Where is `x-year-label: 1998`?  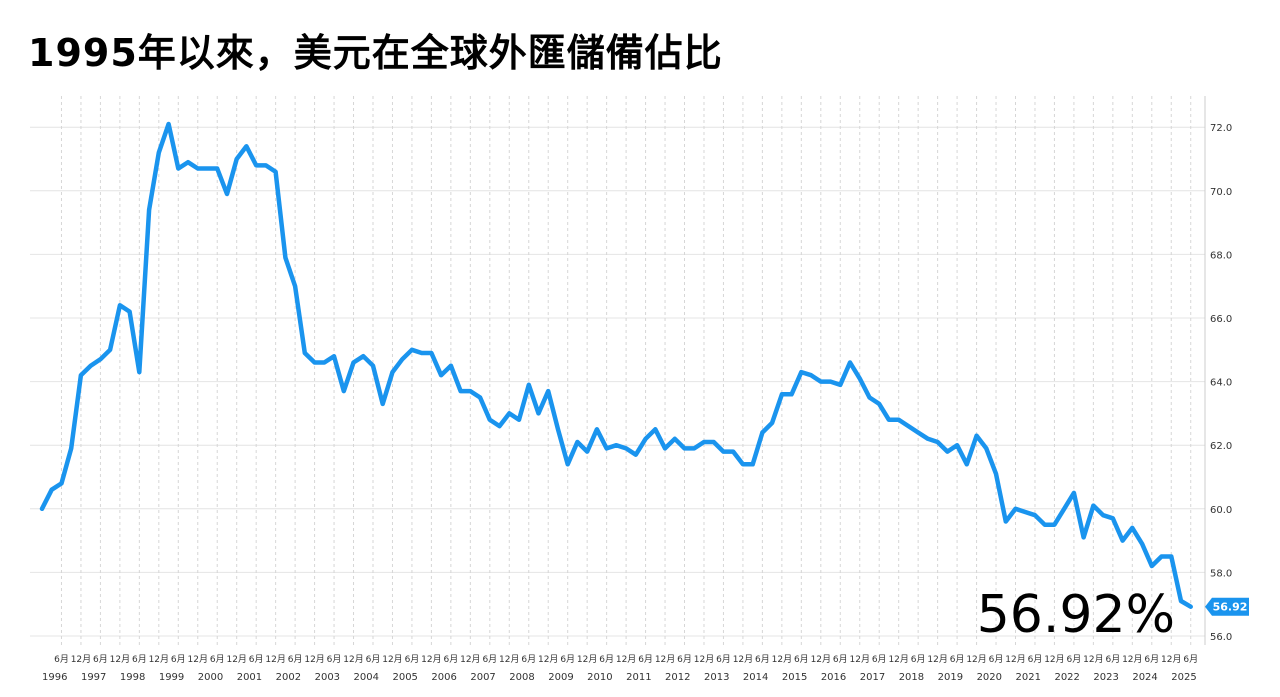
x-year-label: 1998 is located at coordinates (132, 677).